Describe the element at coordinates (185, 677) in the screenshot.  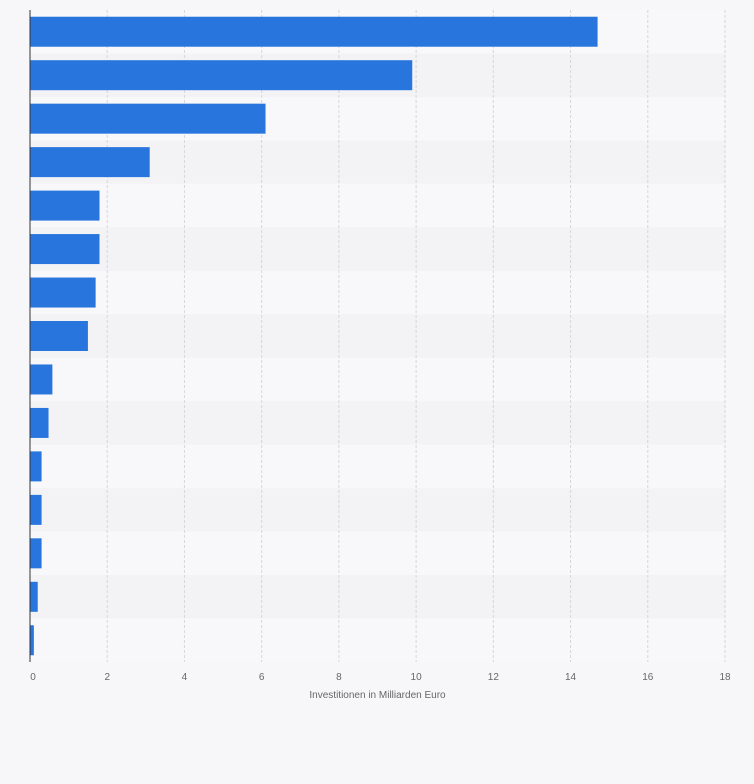
I see `x-tick-label: 4` at that location.